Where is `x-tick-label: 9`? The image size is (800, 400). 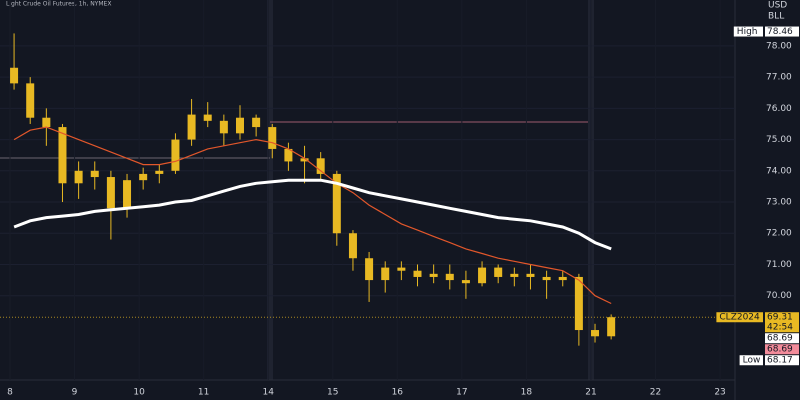 x-tick-label: 9 is located at coordinates (75, 393).